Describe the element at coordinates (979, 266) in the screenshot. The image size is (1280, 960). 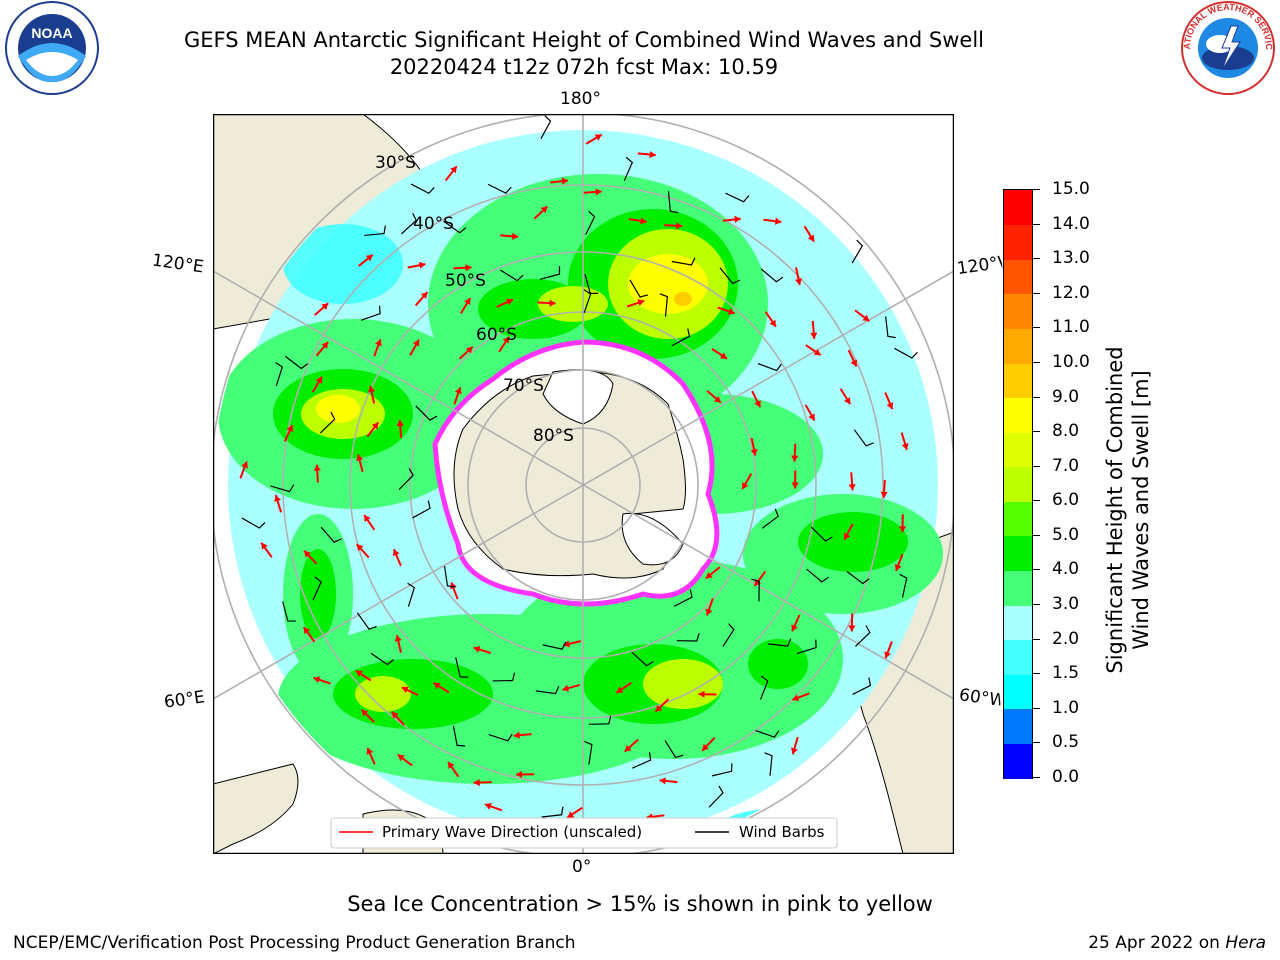
I see `lon-label-120w: 120°W` at that location.